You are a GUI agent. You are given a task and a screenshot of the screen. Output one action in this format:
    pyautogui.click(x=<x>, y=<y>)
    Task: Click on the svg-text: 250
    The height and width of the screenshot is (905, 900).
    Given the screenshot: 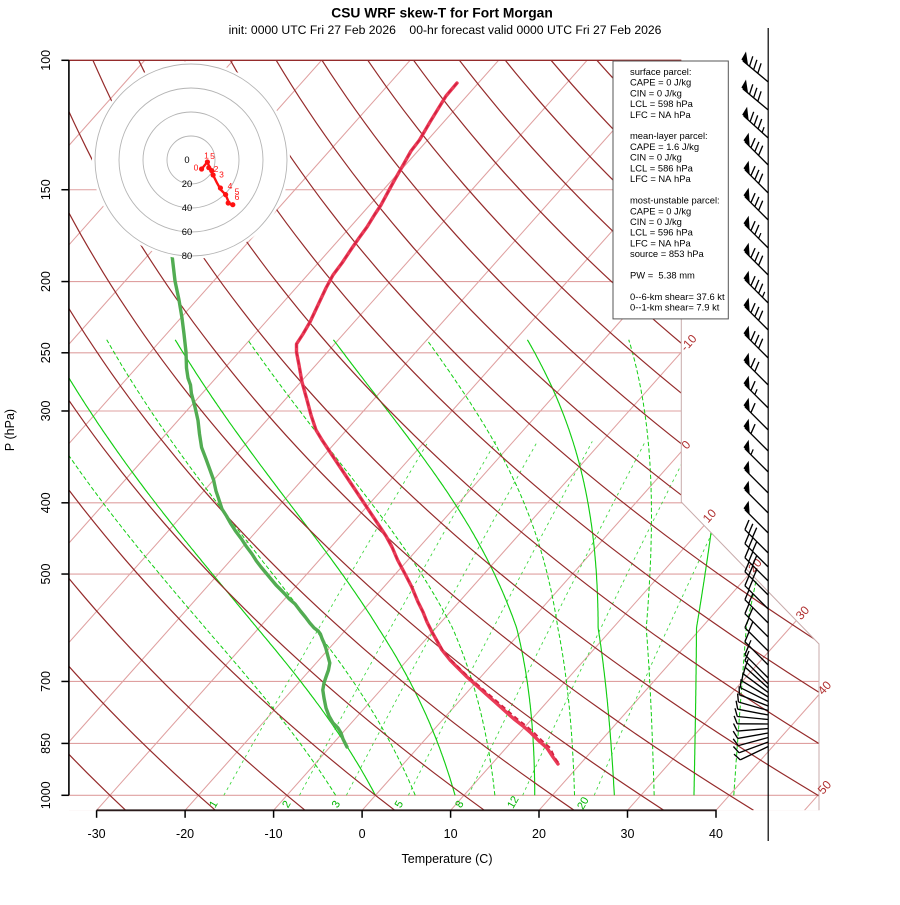 What is the action you would take?
    pyautogui.click(x=46, y=352)
    